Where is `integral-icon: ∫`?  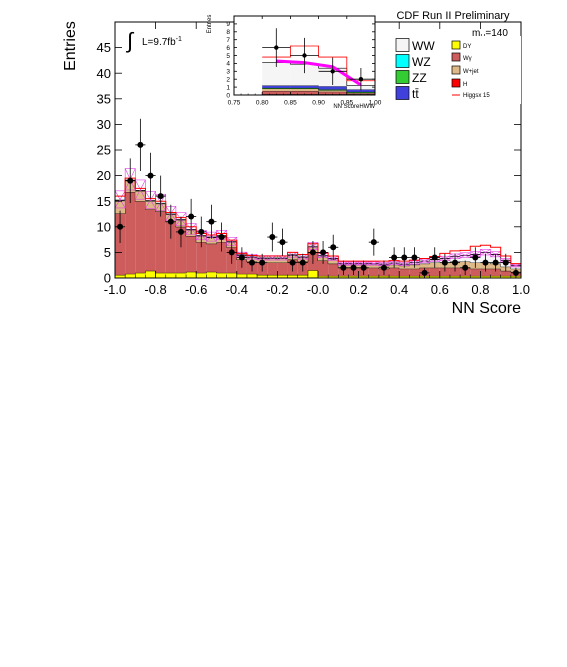
integral-icon: ∫ is located at coordinates (130, 40).